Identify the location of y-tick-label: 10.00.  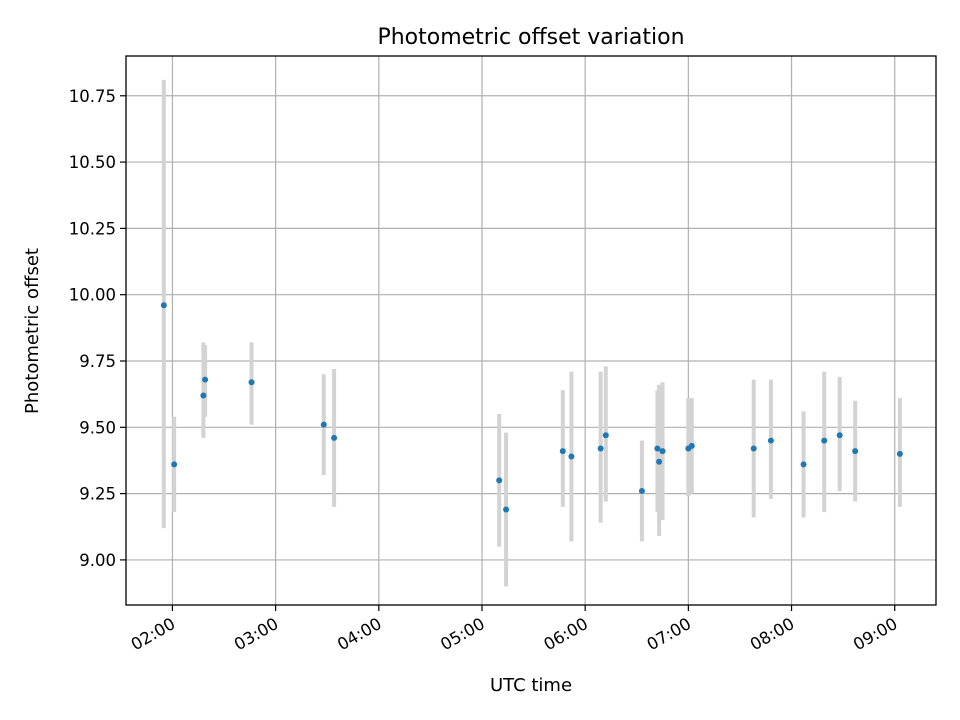
(92, 295).